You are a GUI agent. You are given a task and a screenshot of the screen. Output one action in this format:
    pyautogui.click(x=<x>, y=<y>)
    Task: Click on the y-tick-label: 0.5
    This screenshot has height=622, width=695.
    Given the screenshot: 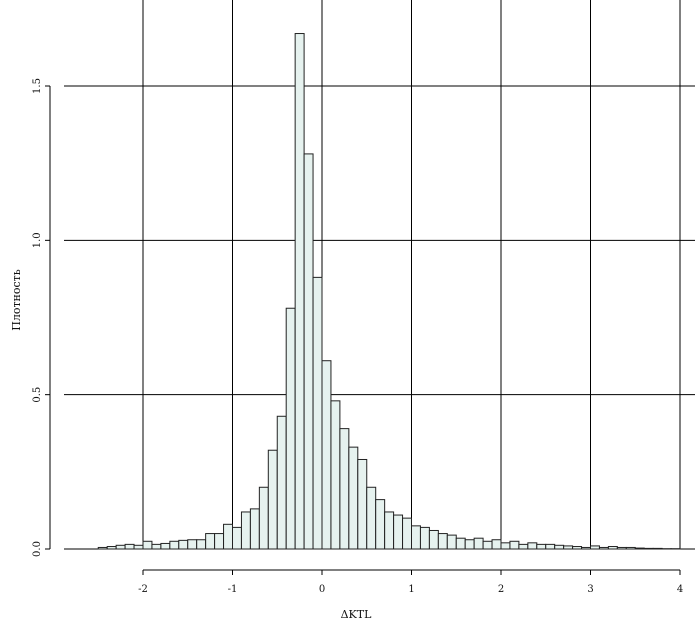 What is the action you would take?
    pyautogui.click(x=37, y=395)
    